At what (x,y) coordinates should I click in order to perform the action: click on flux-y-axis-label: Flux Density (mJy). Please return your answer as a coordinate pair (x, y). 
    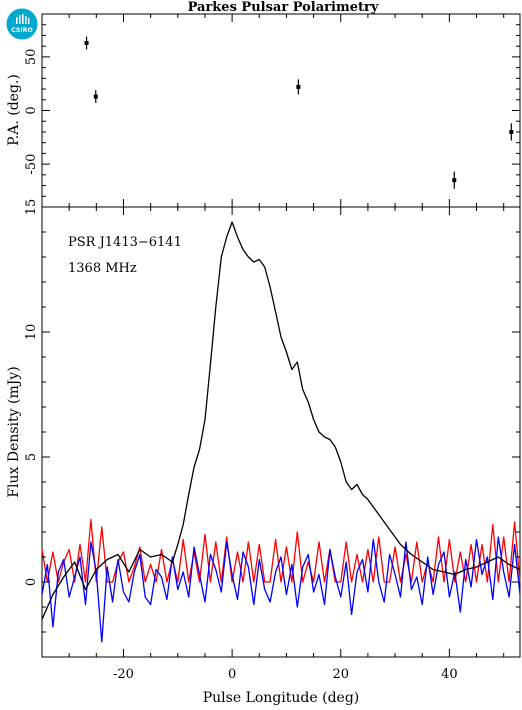
    Looking at the image, I should click on (14, 431).